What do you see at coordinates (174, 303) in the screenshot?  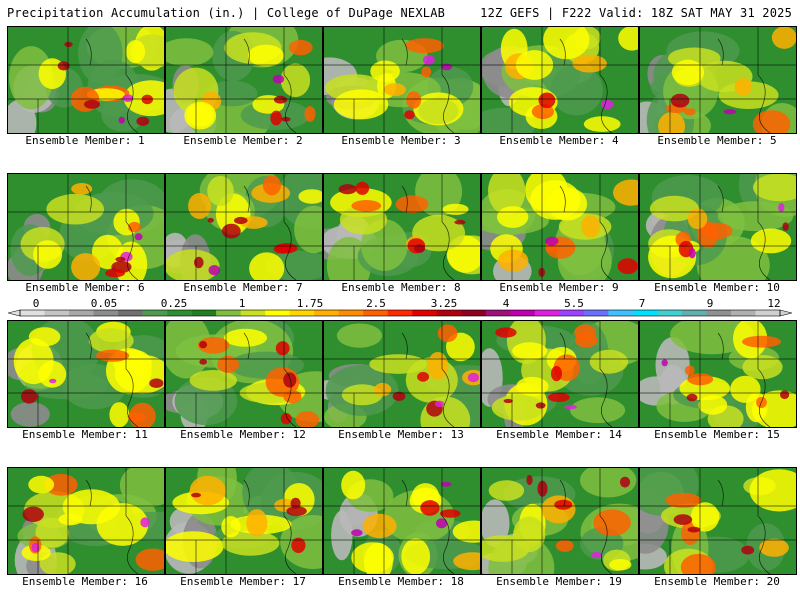 I see `colorbar-tick-label: 0.25` at bounding box center [174, 303].